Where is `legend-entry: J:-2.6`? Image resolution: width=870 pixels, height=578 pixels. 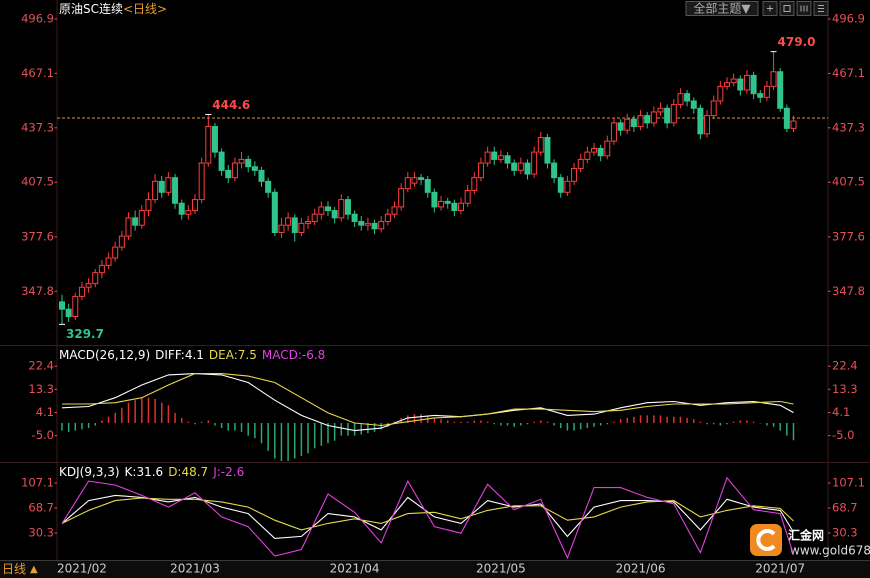
legend-entry: J:-2.6 is located at coordinates (228, 472).